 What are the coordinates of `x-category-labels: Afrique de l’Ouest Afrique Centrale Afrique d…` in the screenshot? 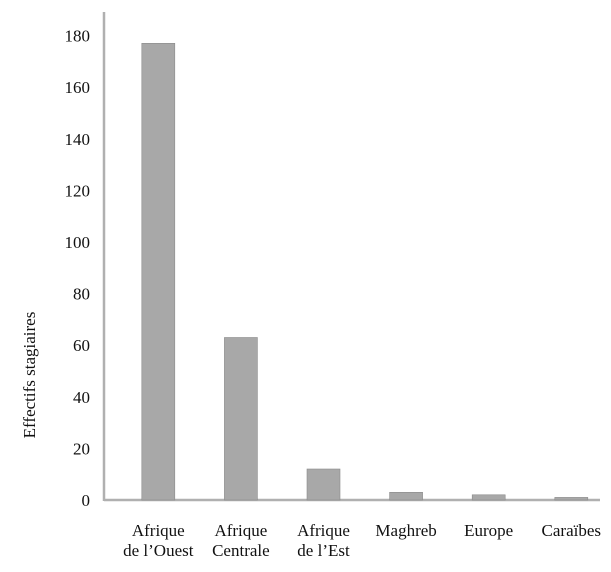 It's located at (362, 540).